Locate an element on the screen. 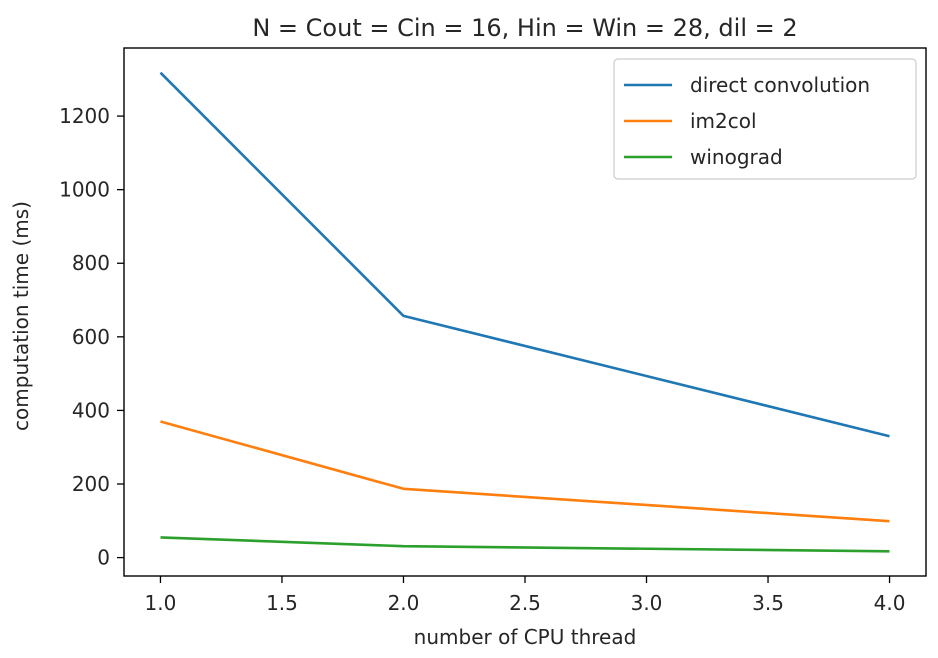 The height and width of the screenshot is (658, 938). y-tick-label: 1000 is located at coordinates (84, 190).